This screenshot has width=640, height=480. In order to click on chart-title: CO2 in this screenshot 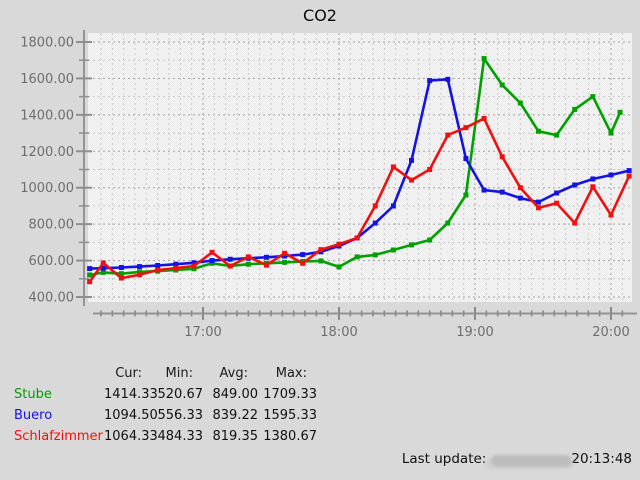, I will do `click(320, 15)`.